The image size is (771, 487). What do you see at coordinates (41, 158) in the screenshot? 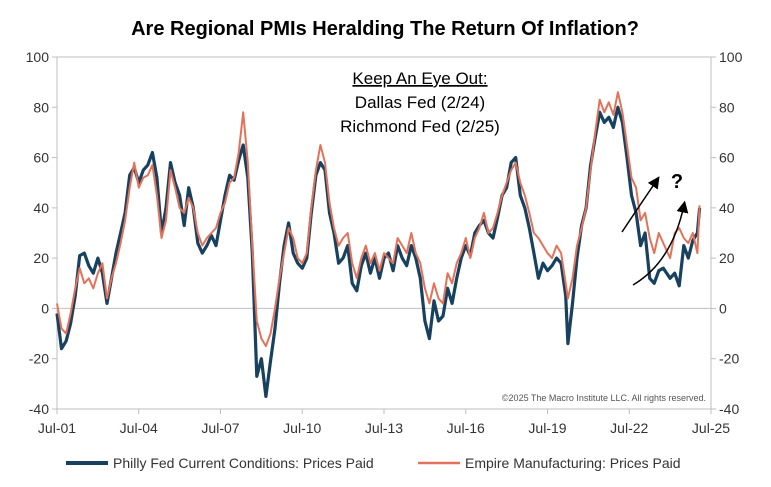
I see `y-tick-label-left: 60` at bounding box center [41, 158].